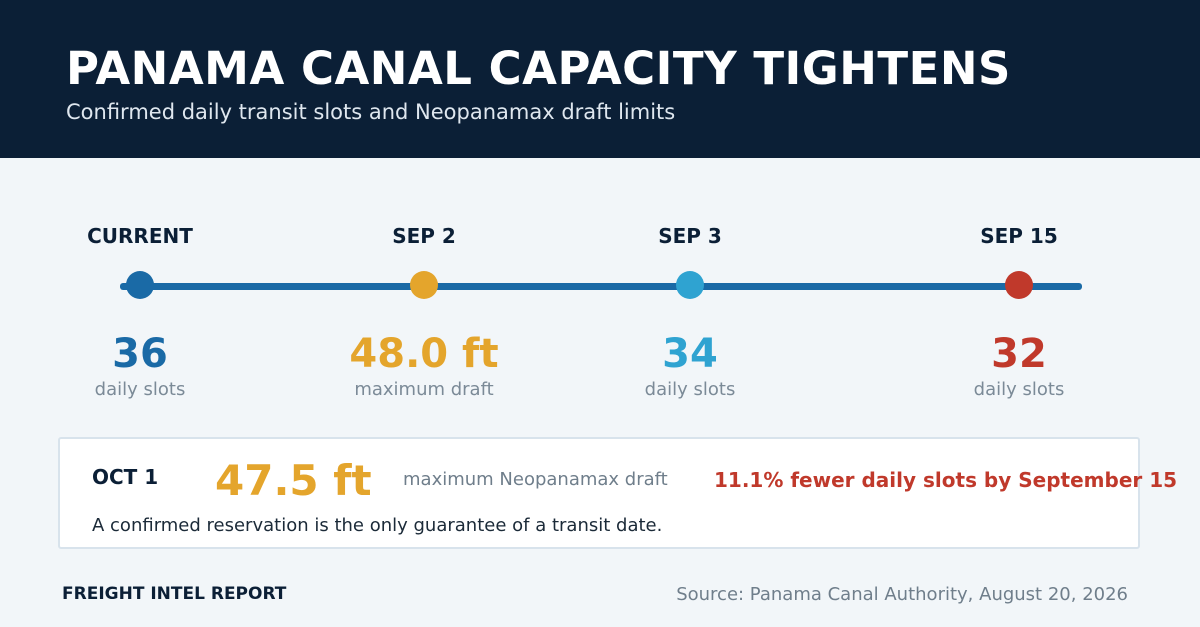 The height and width of the screenshot is (627, 1200). Describe the element at coordinates (424, 354) in the screenshot. I see `timeline-stop-value: 48.0 ft` at that location.